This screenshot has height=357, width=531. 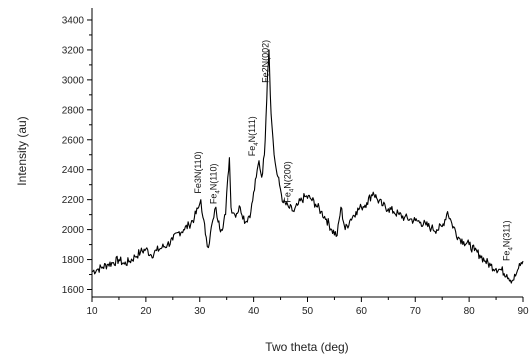 What do you see at coordinates (308, 311) in the screenshot?
I see `x-tick-label: 50` at bounding box center [308, 311].